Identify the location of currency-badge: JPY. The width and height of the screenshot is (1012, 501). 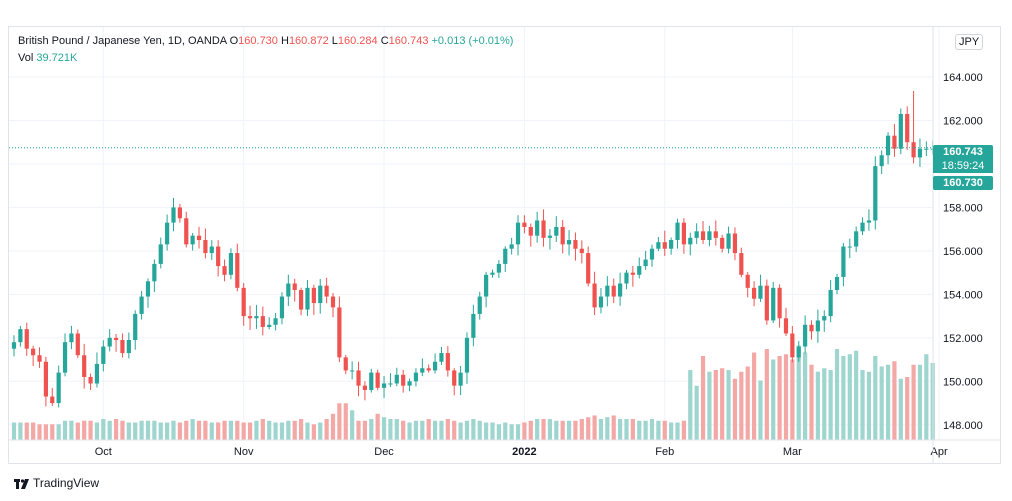
(969, 42).